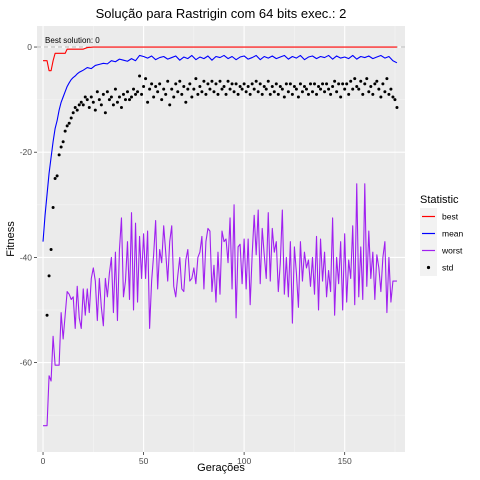 The width and height of the screenshot is (480, 480). I want to click on legend-title: Statistic, so click(439, 200).